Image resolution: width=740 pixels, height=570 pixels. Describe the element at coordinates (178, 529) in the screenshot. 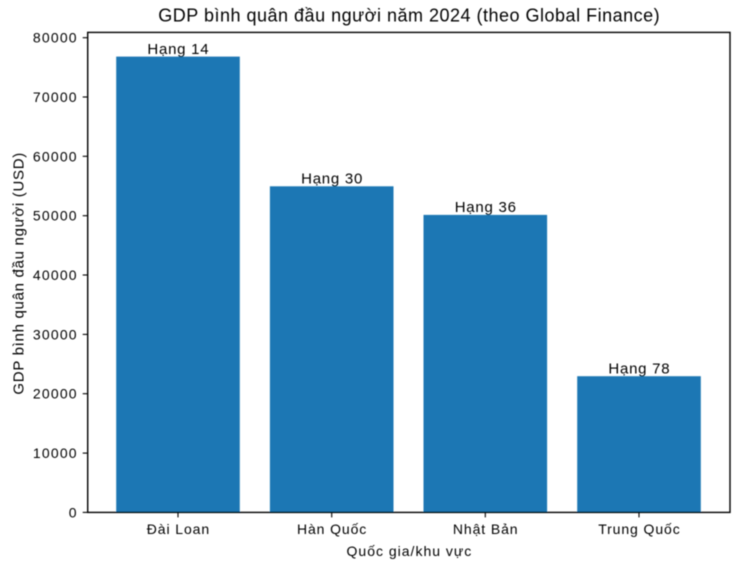

I see `svg-text: Đài Loan` at that location.